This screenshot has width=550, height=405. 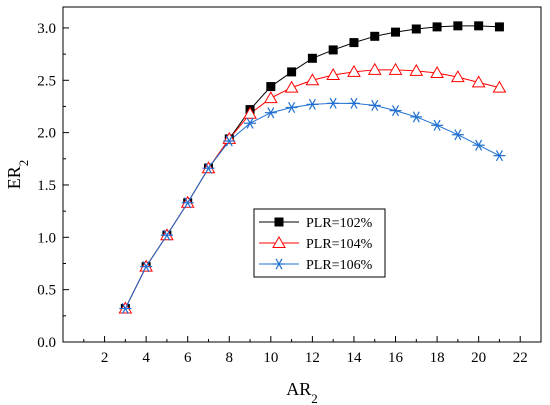 I want to click on x-axis-label: AR2, so click(x=302, y=392).